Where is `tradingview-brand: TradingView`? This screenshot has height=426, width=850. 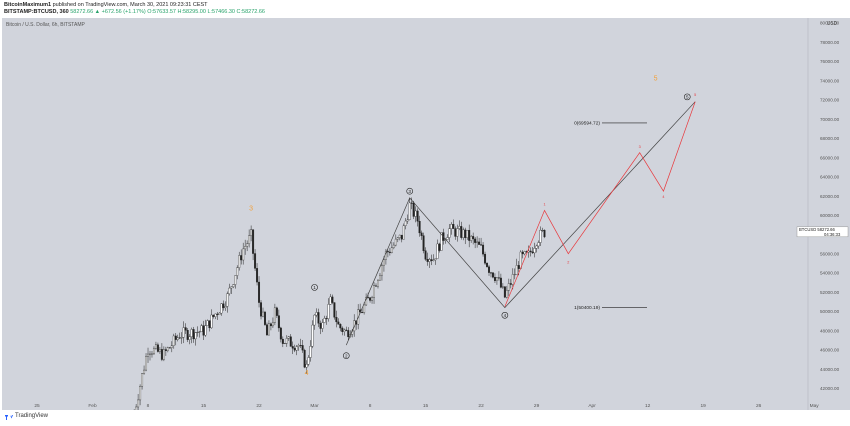 tradingview-brand: TradingView is located at coordinates (32, 416).